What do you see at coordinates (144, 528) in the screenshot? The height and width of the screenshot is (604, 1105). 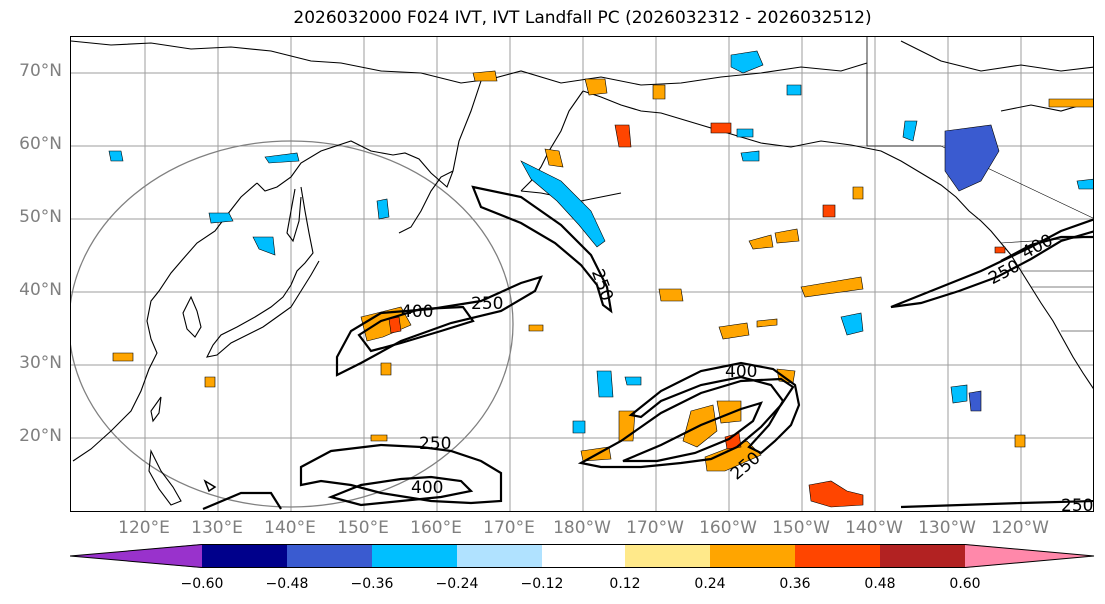 I see `lon-label-120e: 120°E` at bounding box center [144, 528].